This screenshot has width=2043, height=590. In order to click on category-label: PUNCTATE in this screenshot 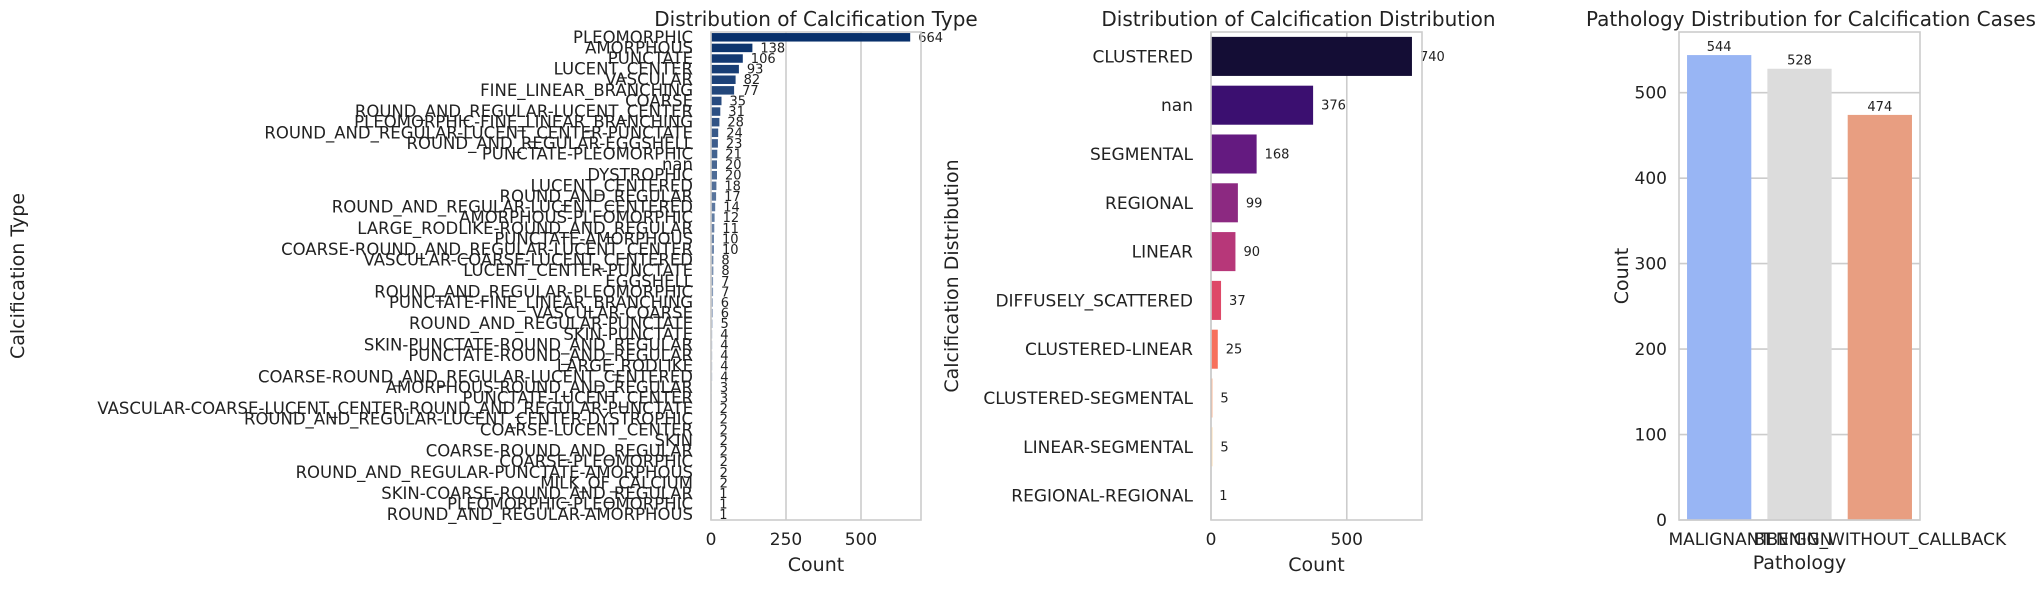, I will do `click(650, 58)`.